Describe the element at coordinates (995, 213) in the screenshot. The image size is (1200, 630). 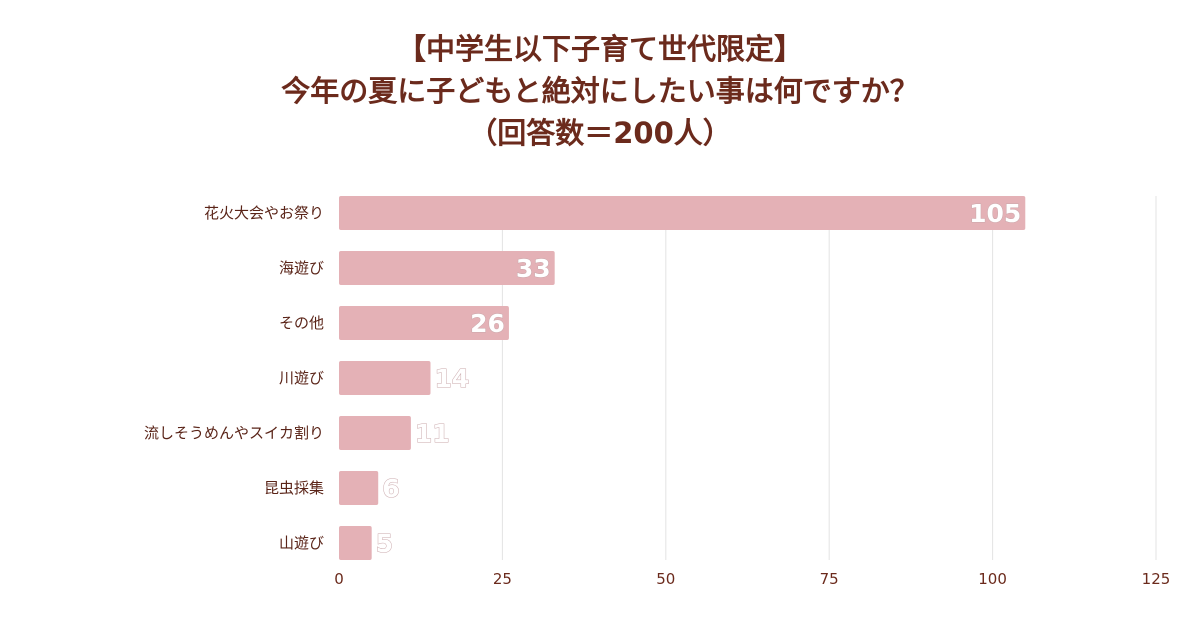
I see `value-label: 105` at that location.